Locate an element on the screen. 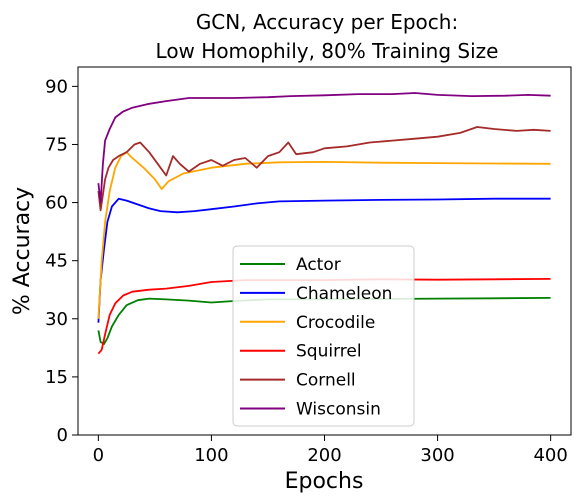  legend-box is located at coordinates (323, 336).